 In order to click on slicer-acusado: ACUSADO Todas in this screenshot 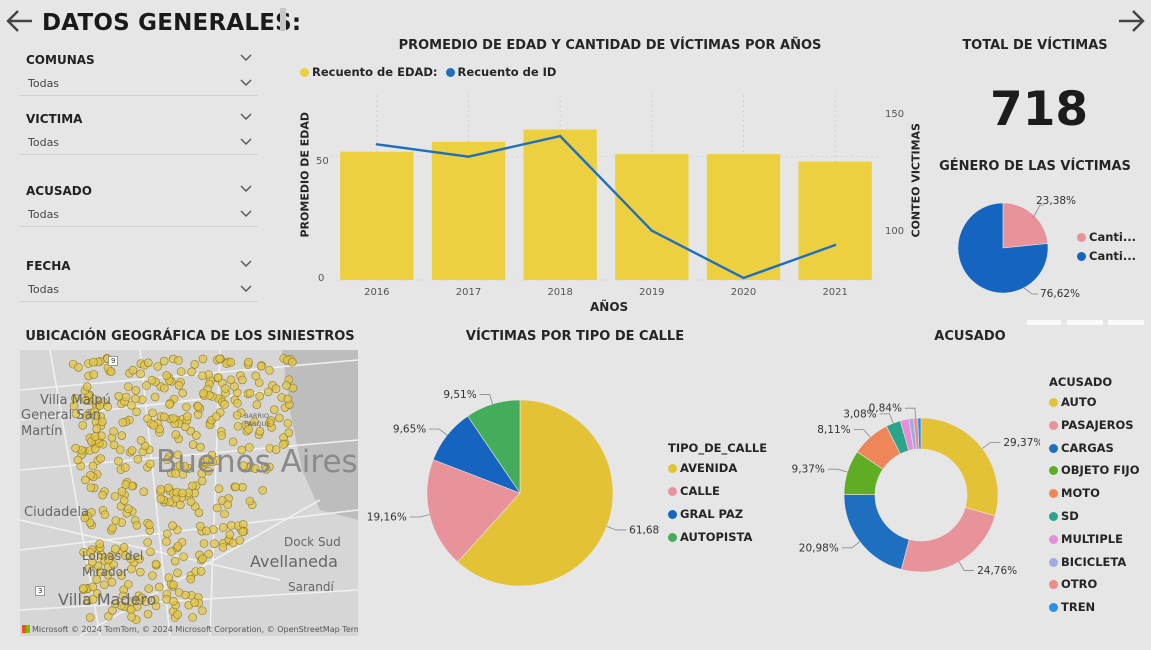, I will do `click(139, 203)`.